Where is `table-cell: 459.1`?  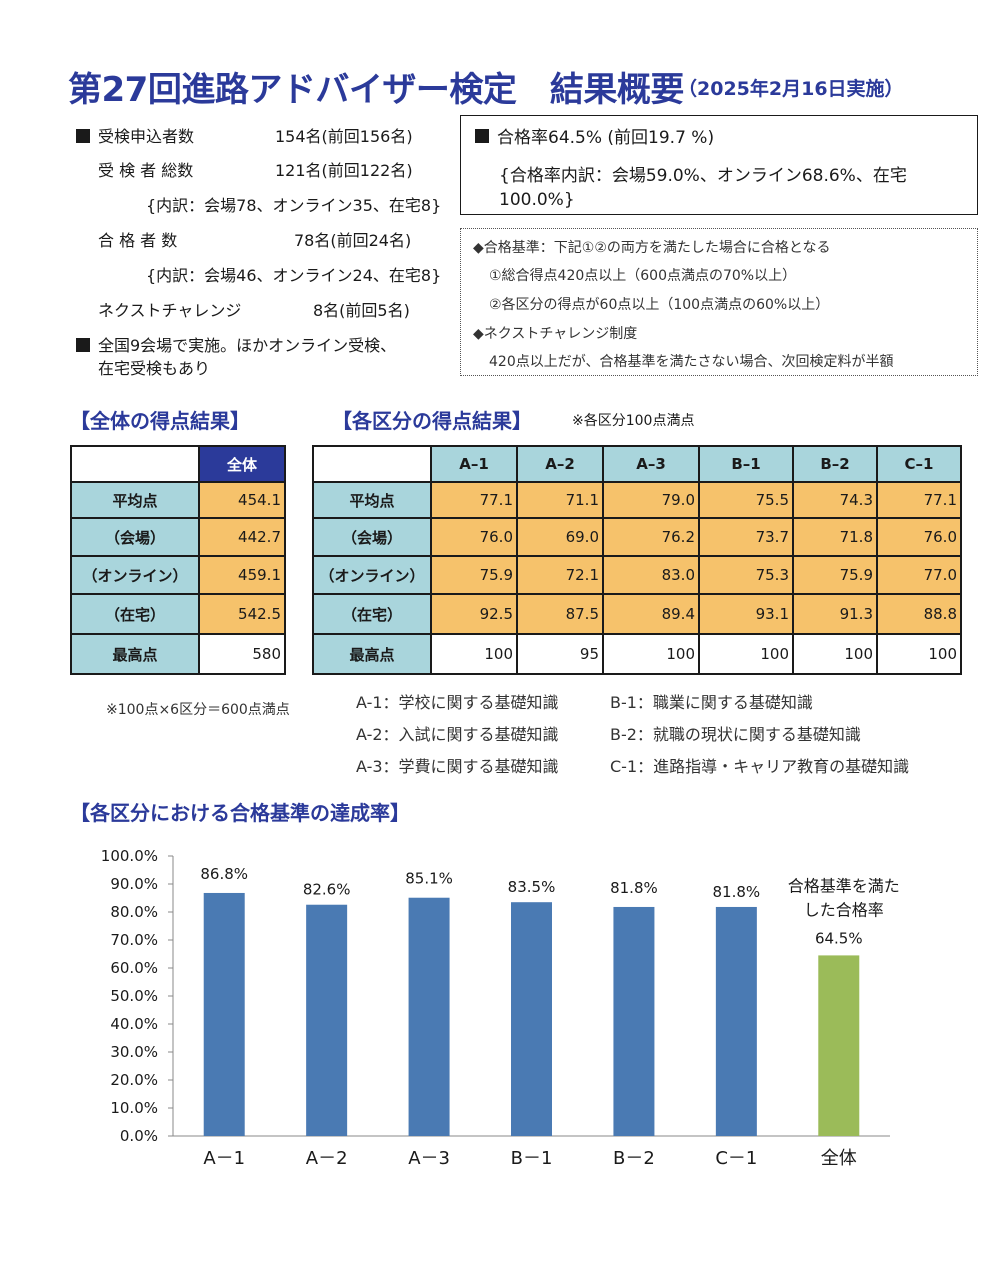 table-cell: 459.1 is located at coordinates (242, 575).